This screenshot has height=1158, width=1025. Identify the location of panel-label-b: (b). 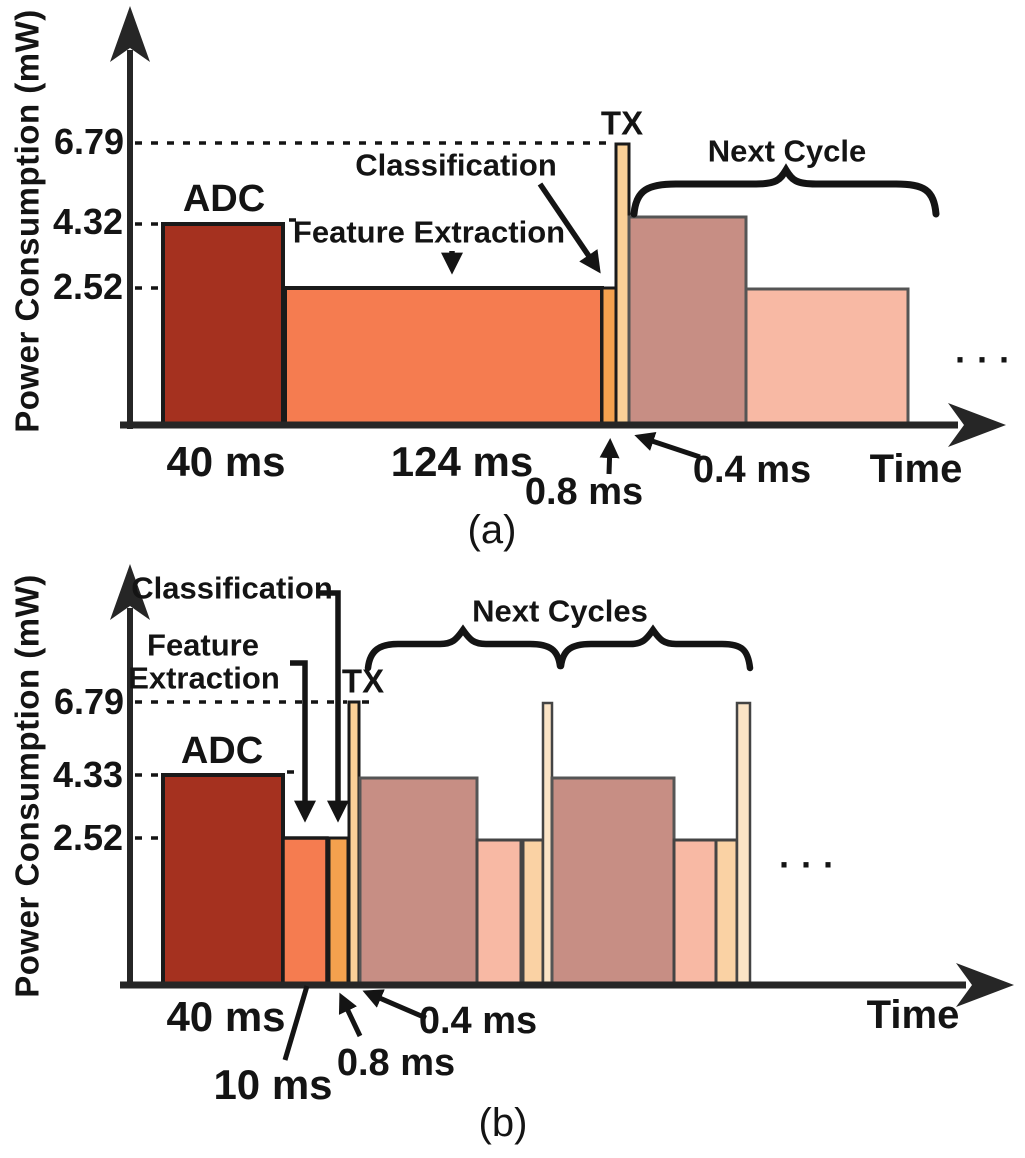
(503, 1123).